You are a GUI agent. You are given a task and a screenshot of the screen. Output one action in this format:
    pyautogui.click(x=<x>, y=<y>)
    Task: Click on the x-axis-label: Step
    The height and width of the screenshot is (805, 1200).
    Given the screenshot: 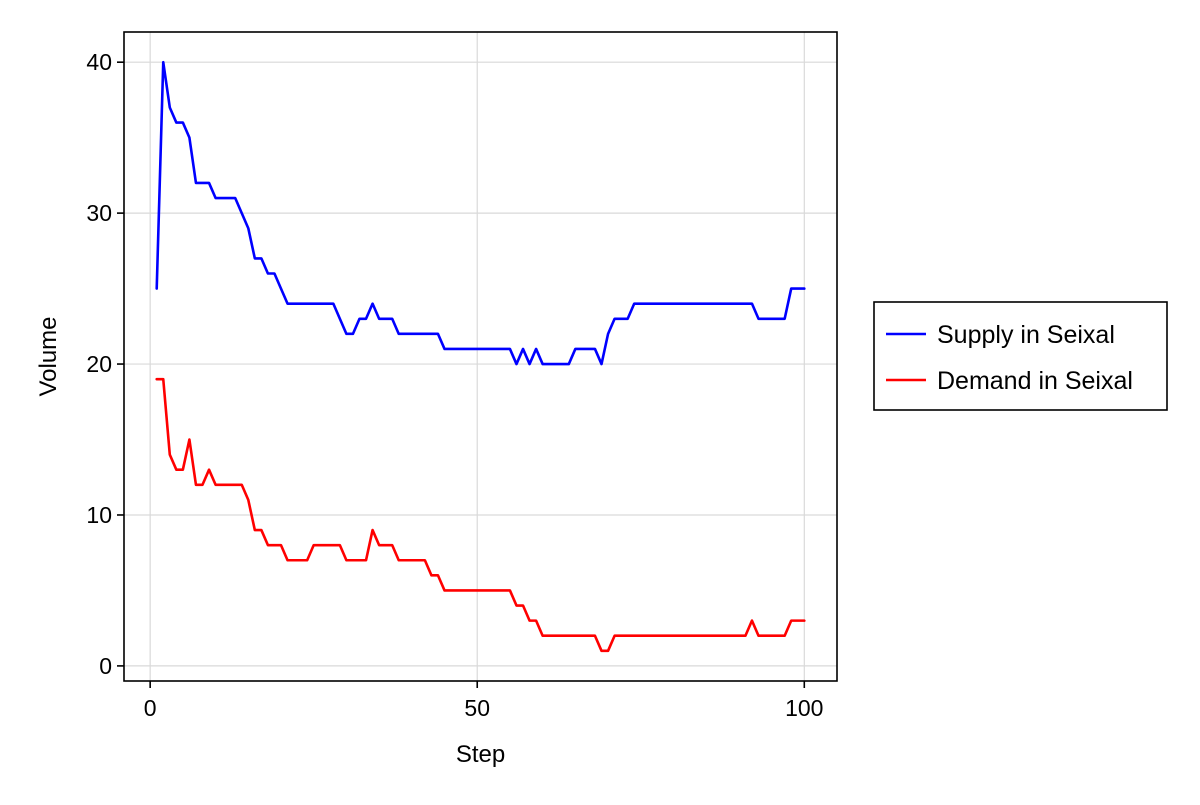 What is the action you would take?
    pyautogui.click(x=480, y=754)
    